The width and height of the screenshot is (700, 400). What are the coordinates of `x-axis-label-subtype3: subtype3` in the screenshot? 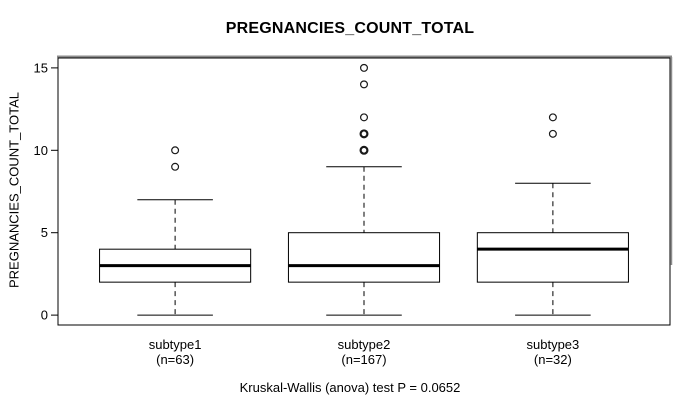 It's located at (553, 344).